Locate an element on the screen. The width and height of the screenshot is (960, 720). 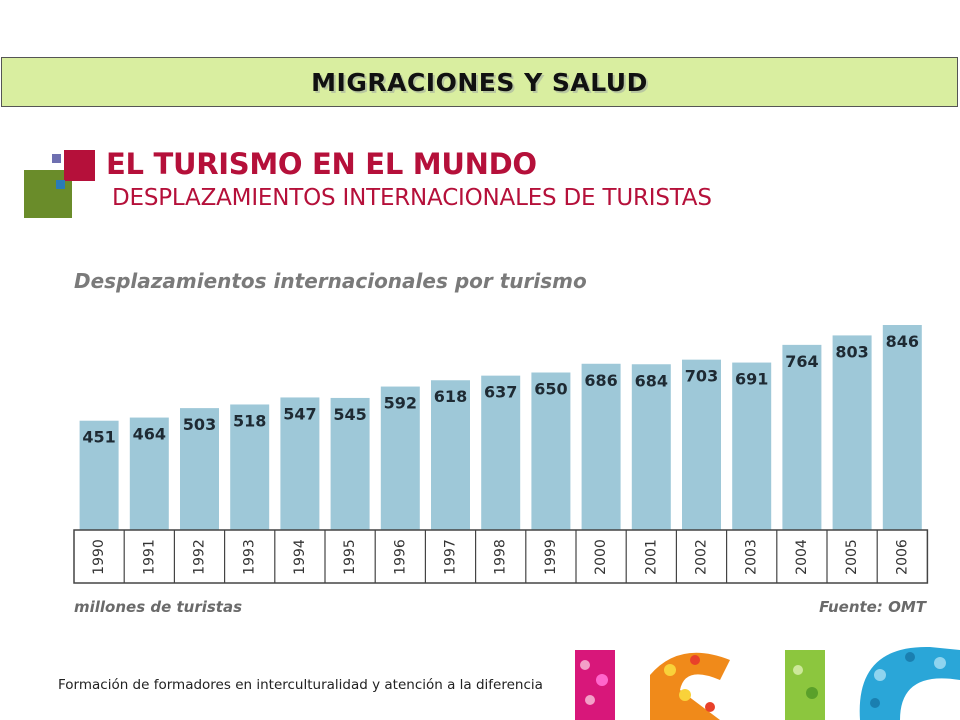
x-tick-label-2003: 2003 is located at coordinates (752, 557).